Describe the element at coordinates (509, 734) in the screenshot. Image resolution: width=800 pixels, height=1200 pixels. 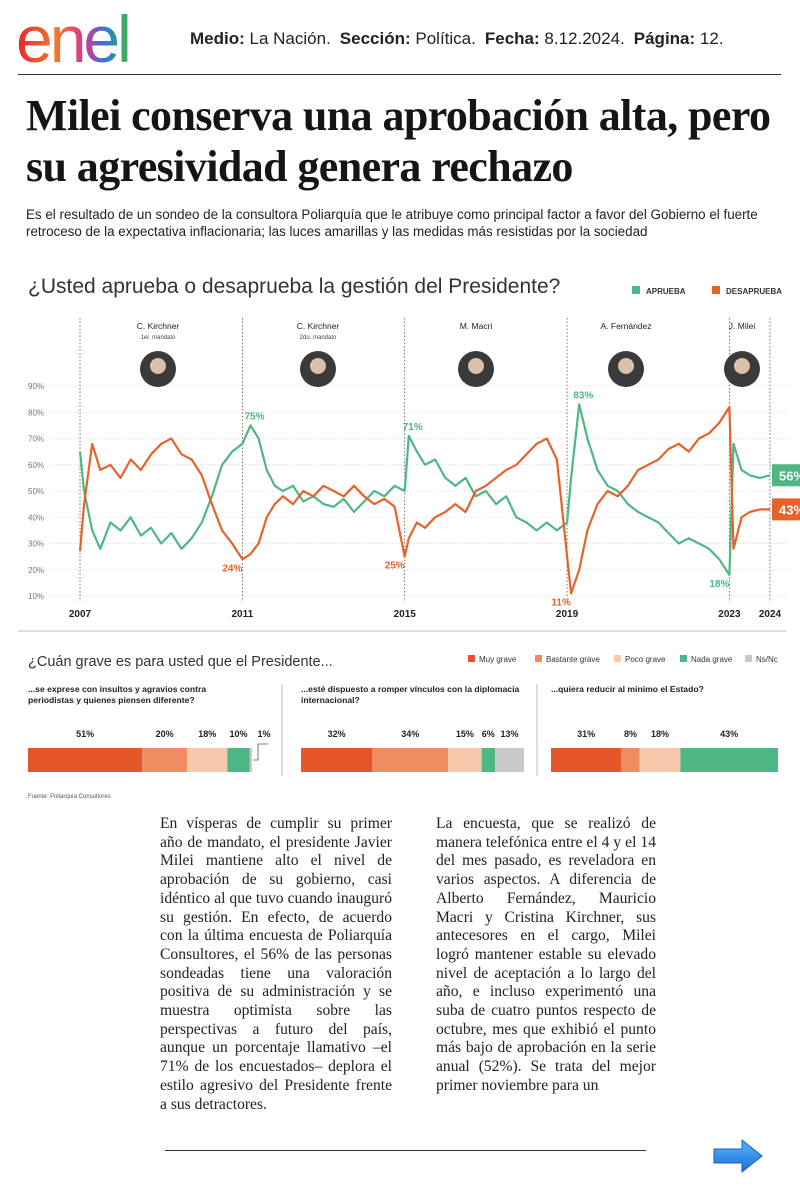
I see `value-label: 13%` at that location.